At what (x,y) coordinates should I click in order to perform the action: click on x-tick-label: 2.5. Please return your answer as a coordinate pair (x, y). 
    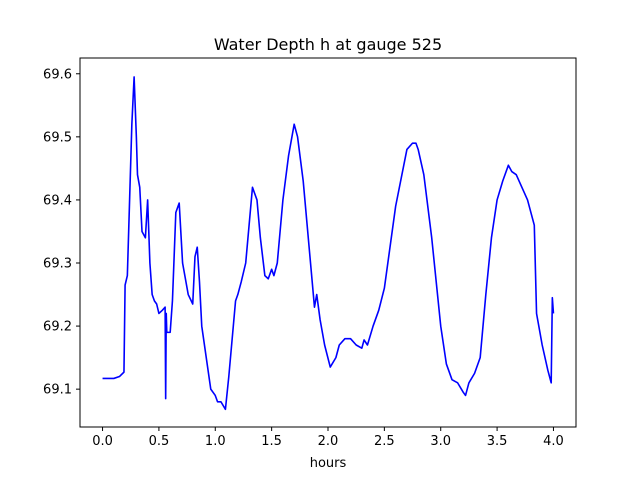
    Looking at the image, I should click on (384, 441).